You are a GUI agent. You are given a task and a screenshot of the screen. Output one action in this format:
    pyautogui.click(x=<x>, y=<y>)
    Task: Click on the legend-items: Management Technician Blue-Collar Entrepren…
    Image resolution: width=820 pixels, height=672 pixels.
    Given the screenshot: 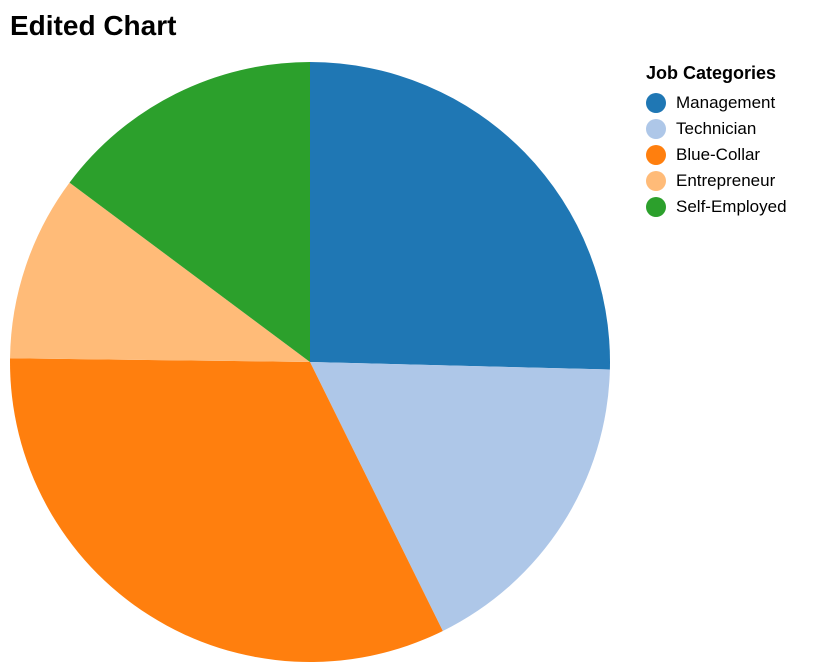 What is the action you would take?
    pyautogui.click(x=731, y=155)
    